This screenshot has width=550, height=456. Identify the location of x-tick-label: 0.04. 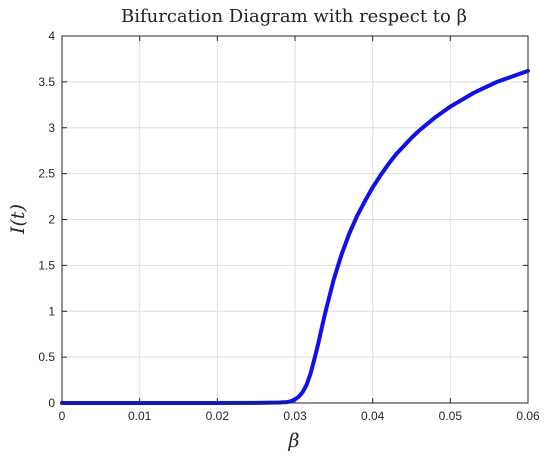
(373, 416).